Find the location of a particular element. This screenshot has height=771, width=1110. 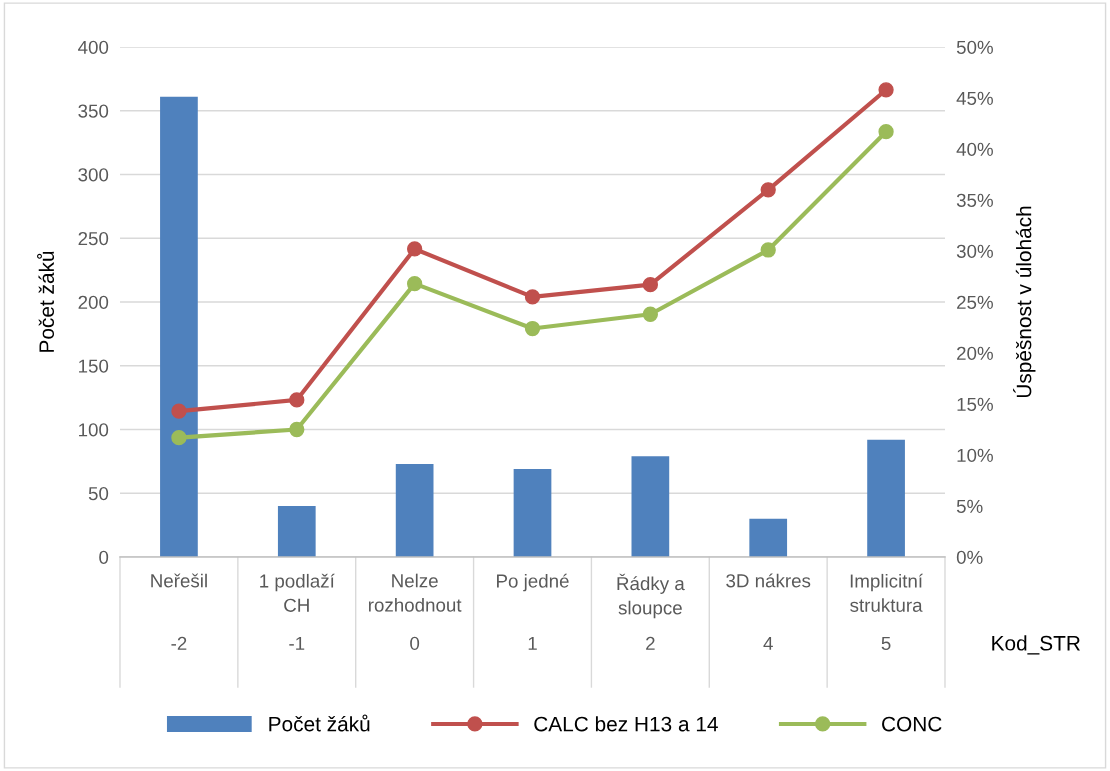

y-tick-label: 350 is located at coordinates (93, 111).